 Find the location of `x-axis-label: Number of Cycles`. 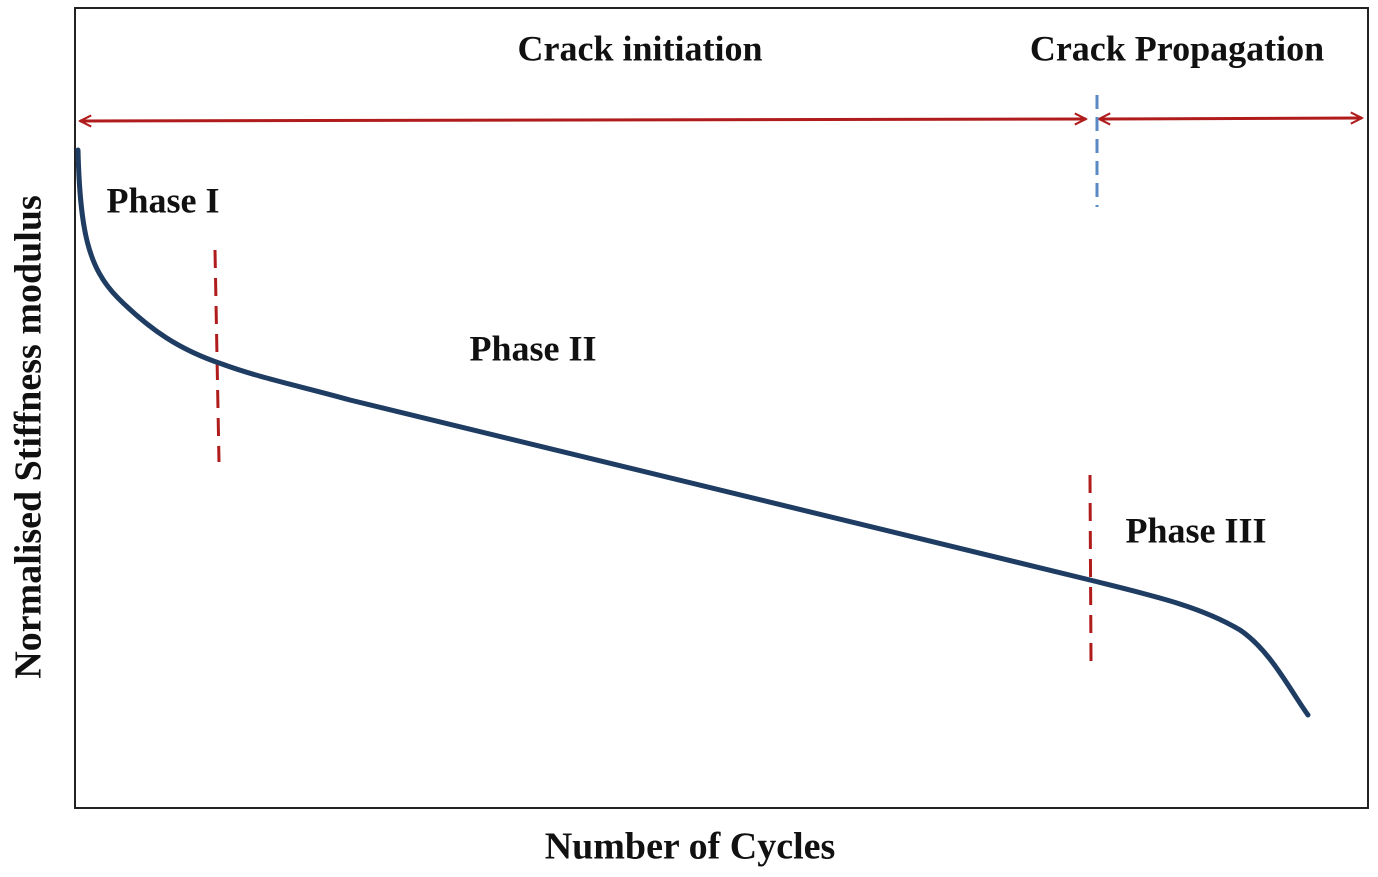

x-axis-label: Number of Cycles is located at coordinates (690, 847).